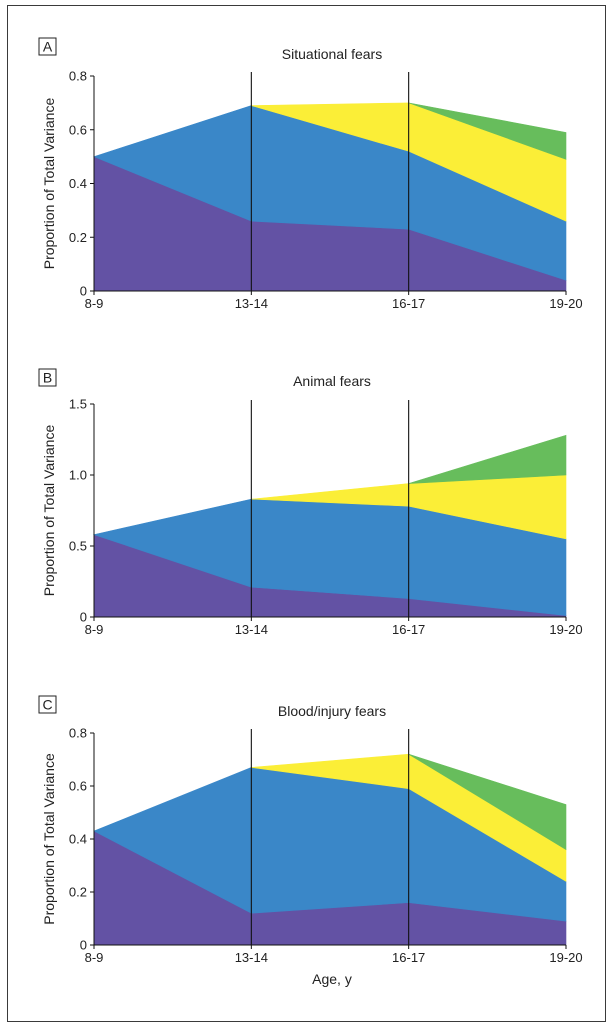 The height and width of the screenshot is (1027, 614). What do you see at coordinates (487, 459) in the screenshot?
I see `area-series-4-panel-b` at bounding box center [487, 459].